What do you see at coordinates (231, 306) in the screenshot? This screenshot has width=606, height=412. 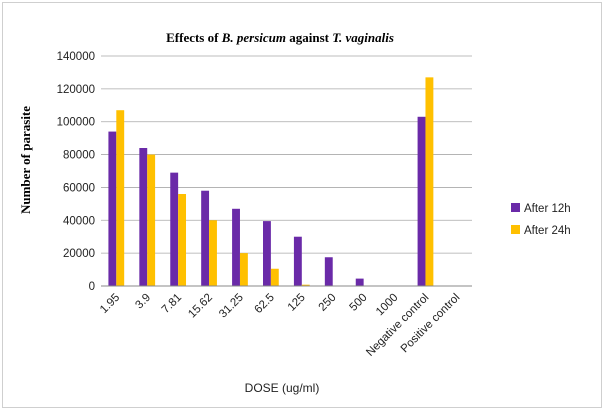 I see `x-tick-label: 31.25` at bounding box center [231, 306].